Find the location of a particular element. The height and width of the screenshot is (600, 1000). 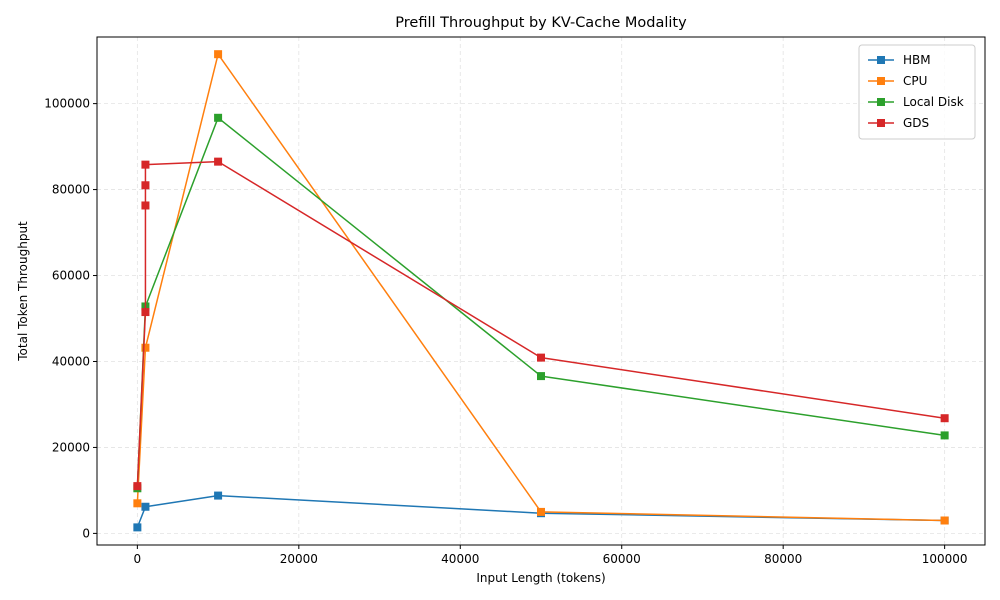

x-tick-label: 60000 is located at coordinates (622, 559).